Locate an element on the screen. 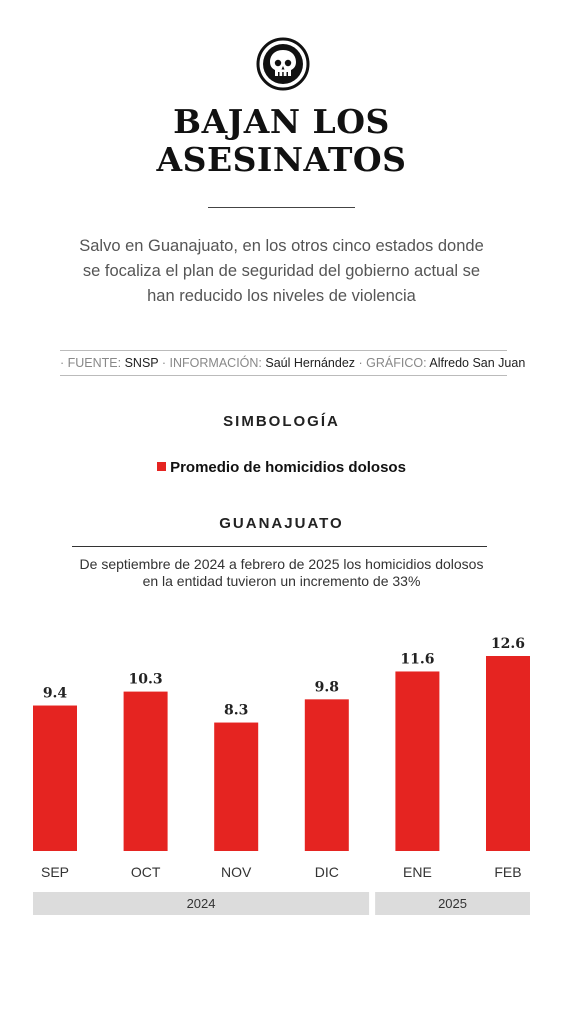  bar-ene is located at coordinates (417, 761).